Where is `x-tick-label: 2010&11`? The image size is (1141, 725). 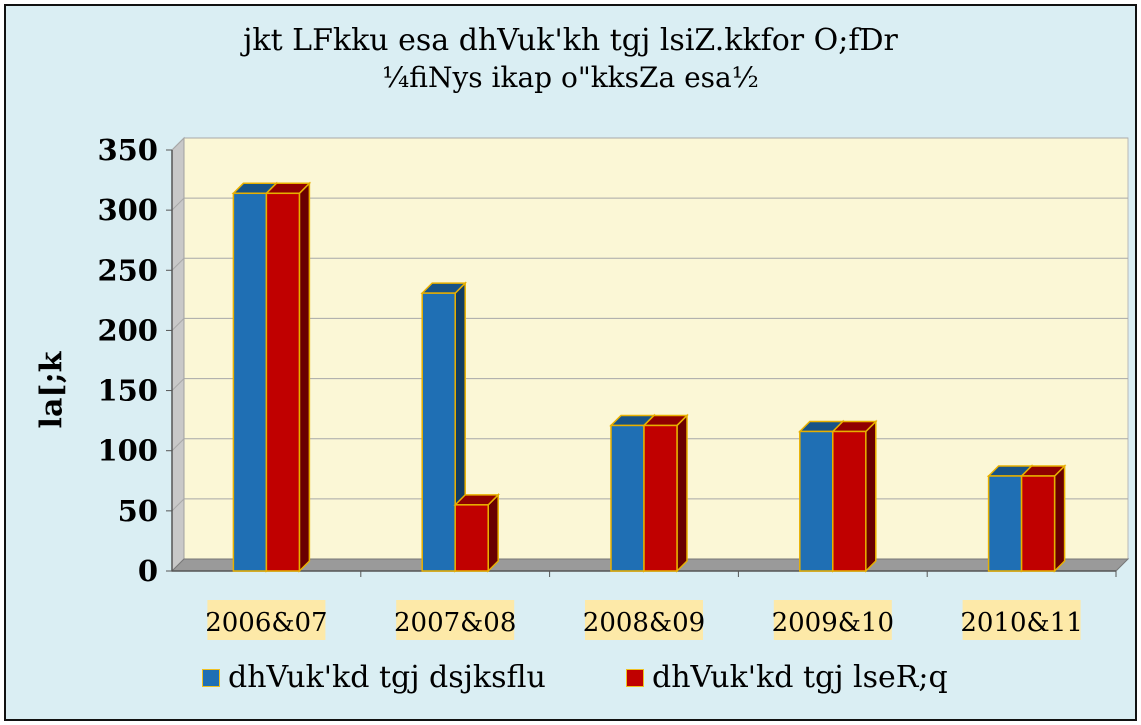
x-tick-label: 2010&11 is located at coordinates (1021, 623).